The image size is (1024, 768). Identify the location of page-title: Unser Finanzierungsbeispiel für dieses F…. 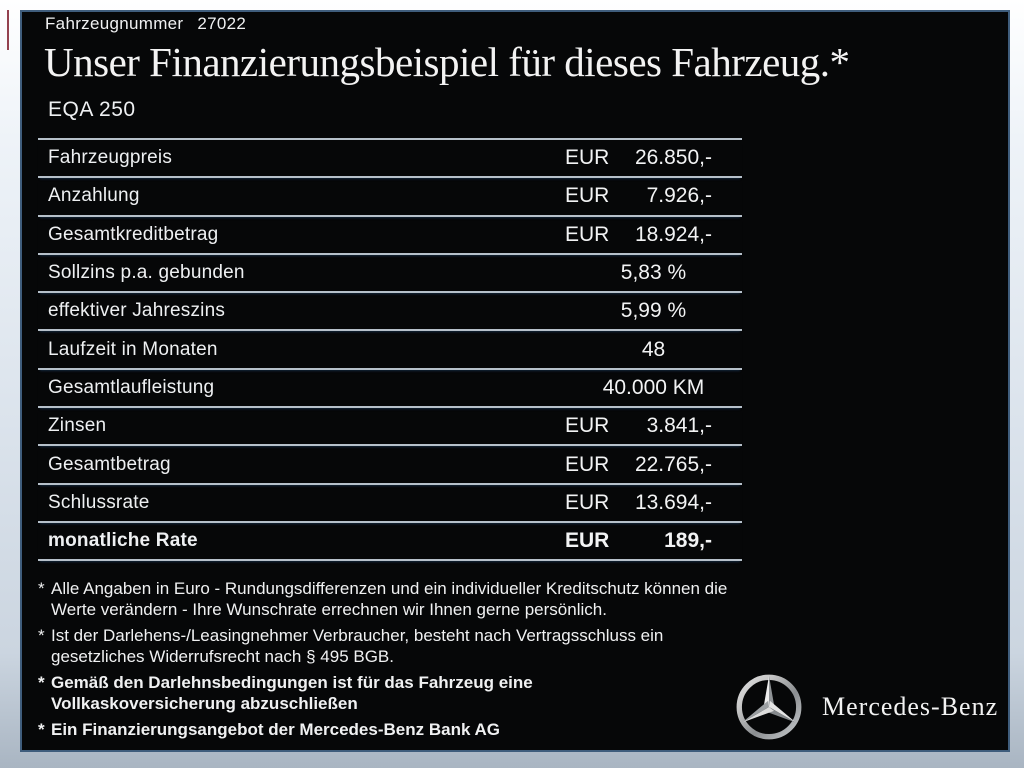
(447, 62).